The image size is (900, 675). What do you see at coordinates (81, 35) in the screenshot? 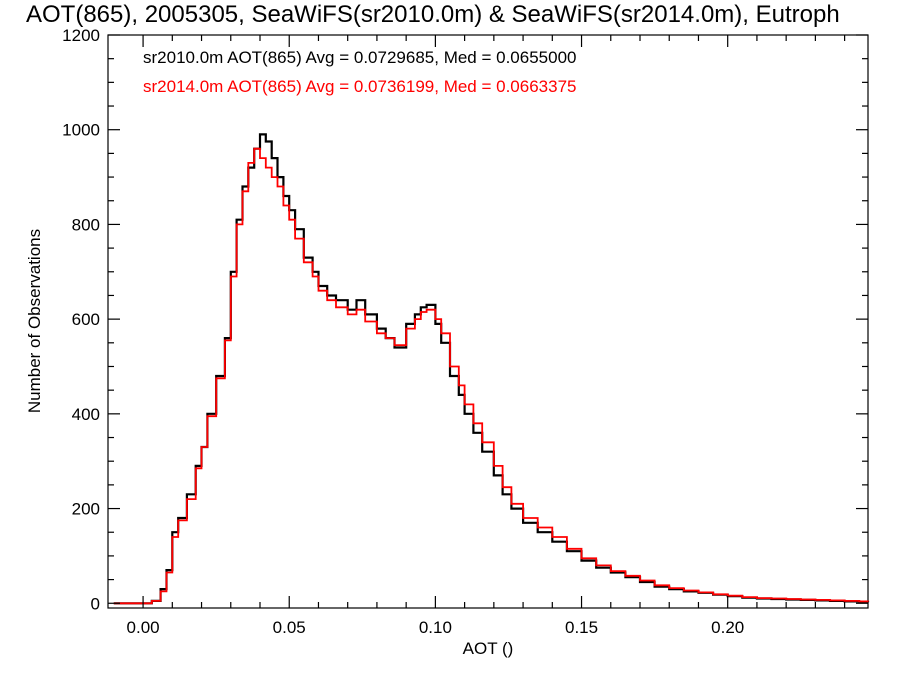
I see `y-tick-label: 1200` at bounding box center [81, 35].